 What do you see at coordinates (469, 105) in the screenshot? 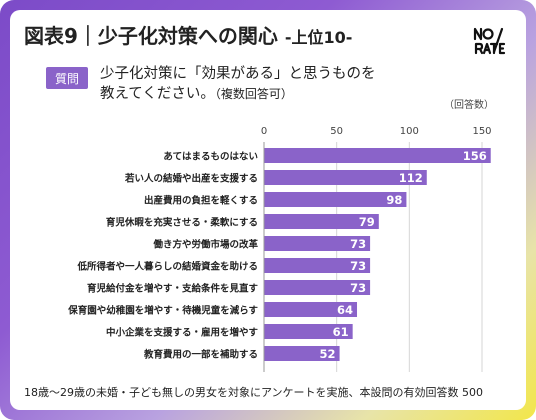
I see `unit-label: （回答数）` at bounding box center [469, 105].